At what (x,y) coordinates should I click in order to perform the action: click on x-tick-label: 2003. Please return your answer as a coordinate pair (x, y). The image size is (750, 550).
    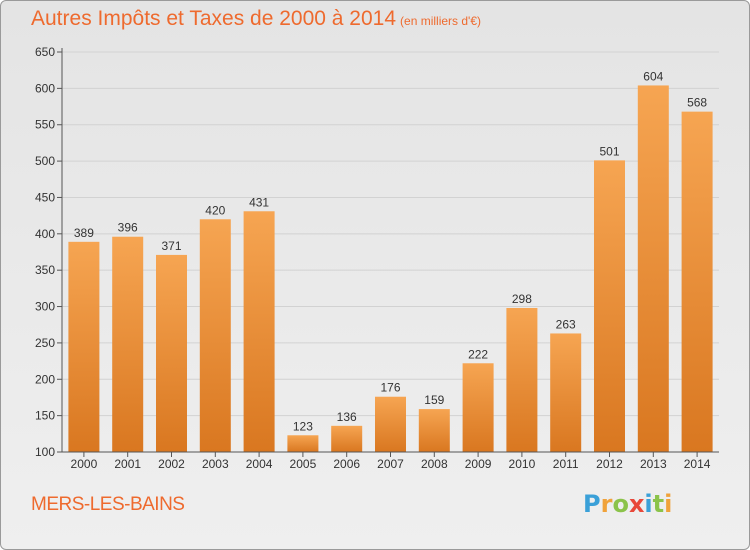
    Looking at the image, I should click on (215, 464).